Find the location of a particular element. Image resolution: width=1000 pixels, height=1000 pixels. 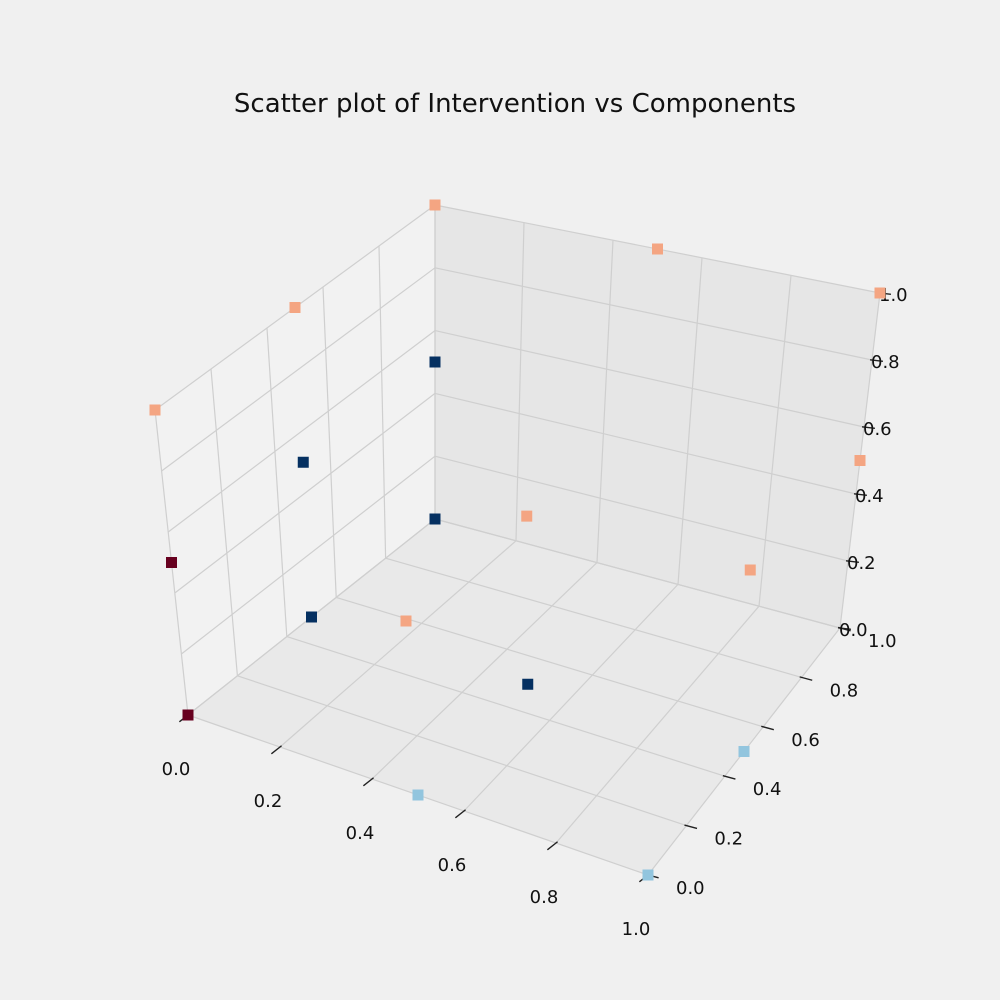

x-axis-tick-label: 0.2 is located at coordinates (268, 801).